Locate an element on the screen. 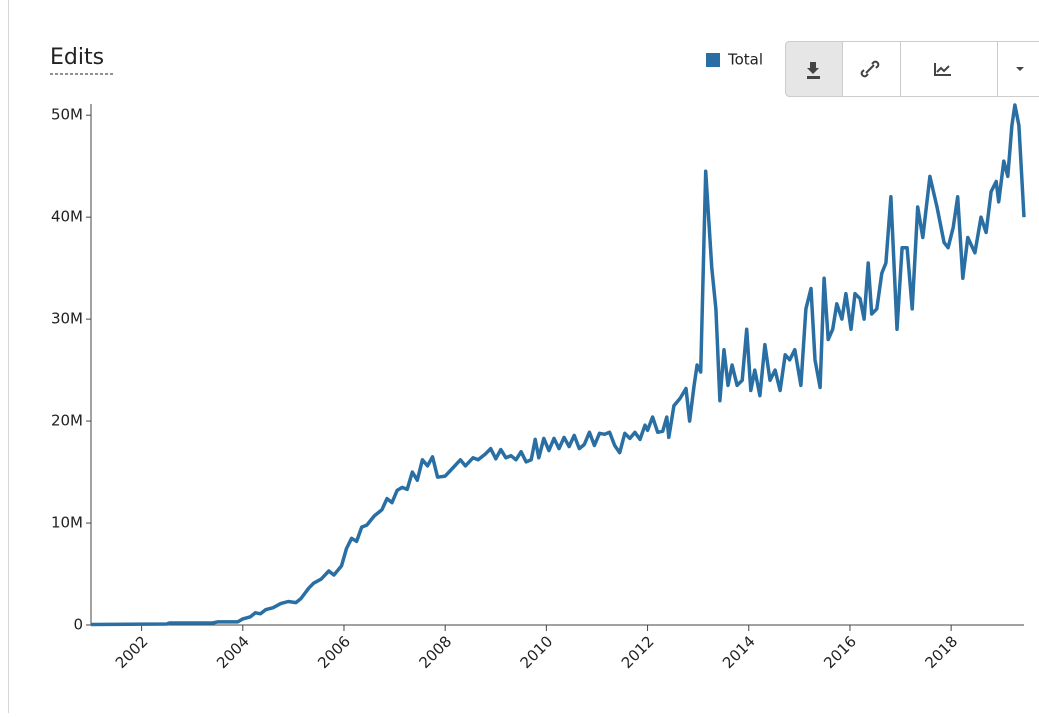 The image size is (1039, 717). legend-swatch is located at coordinates (713, 60).